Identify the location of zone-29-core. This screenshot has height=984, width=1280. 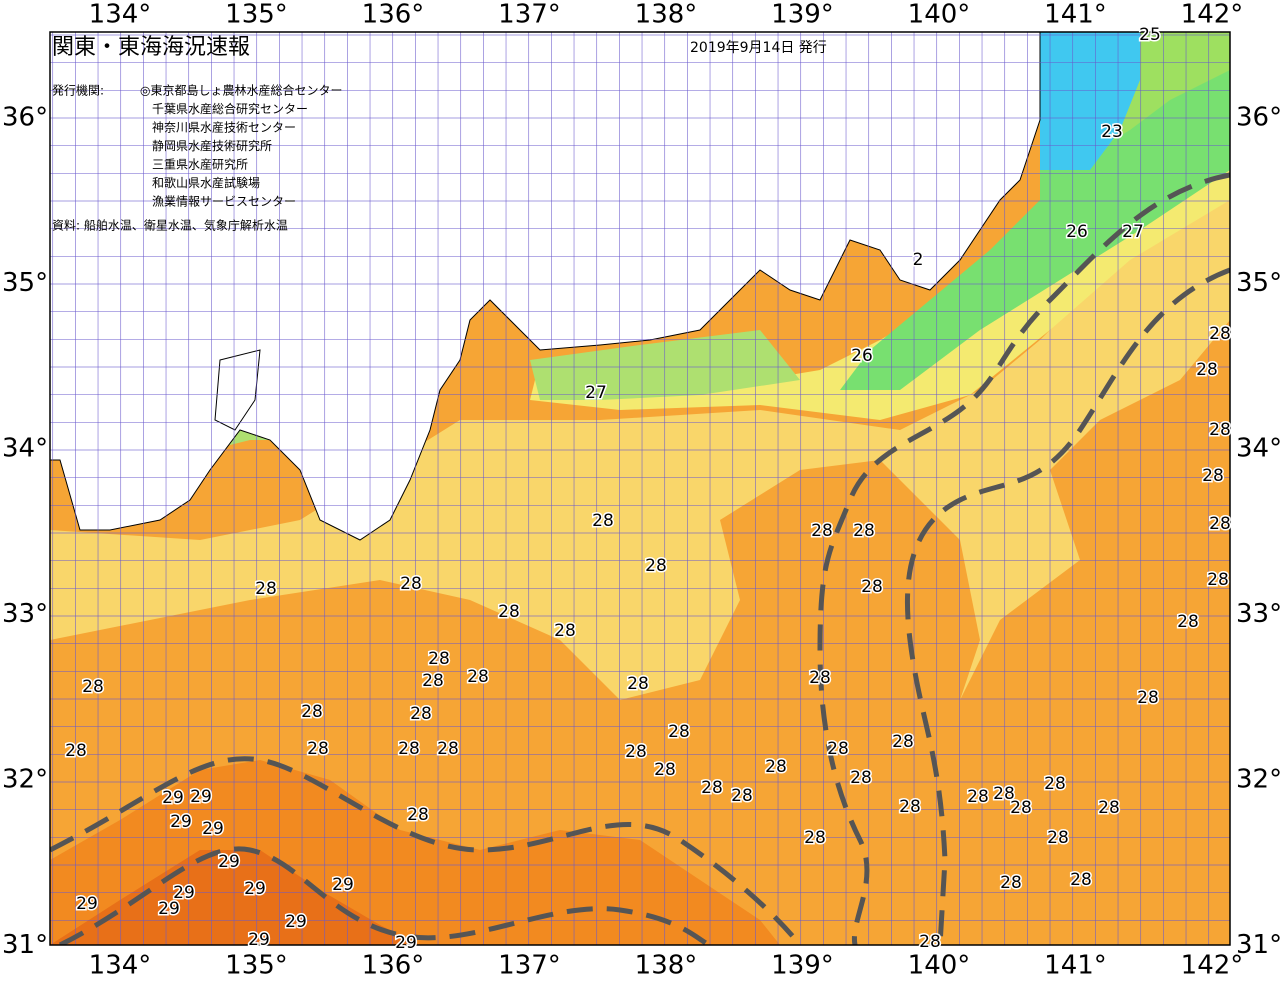
(235, 897).